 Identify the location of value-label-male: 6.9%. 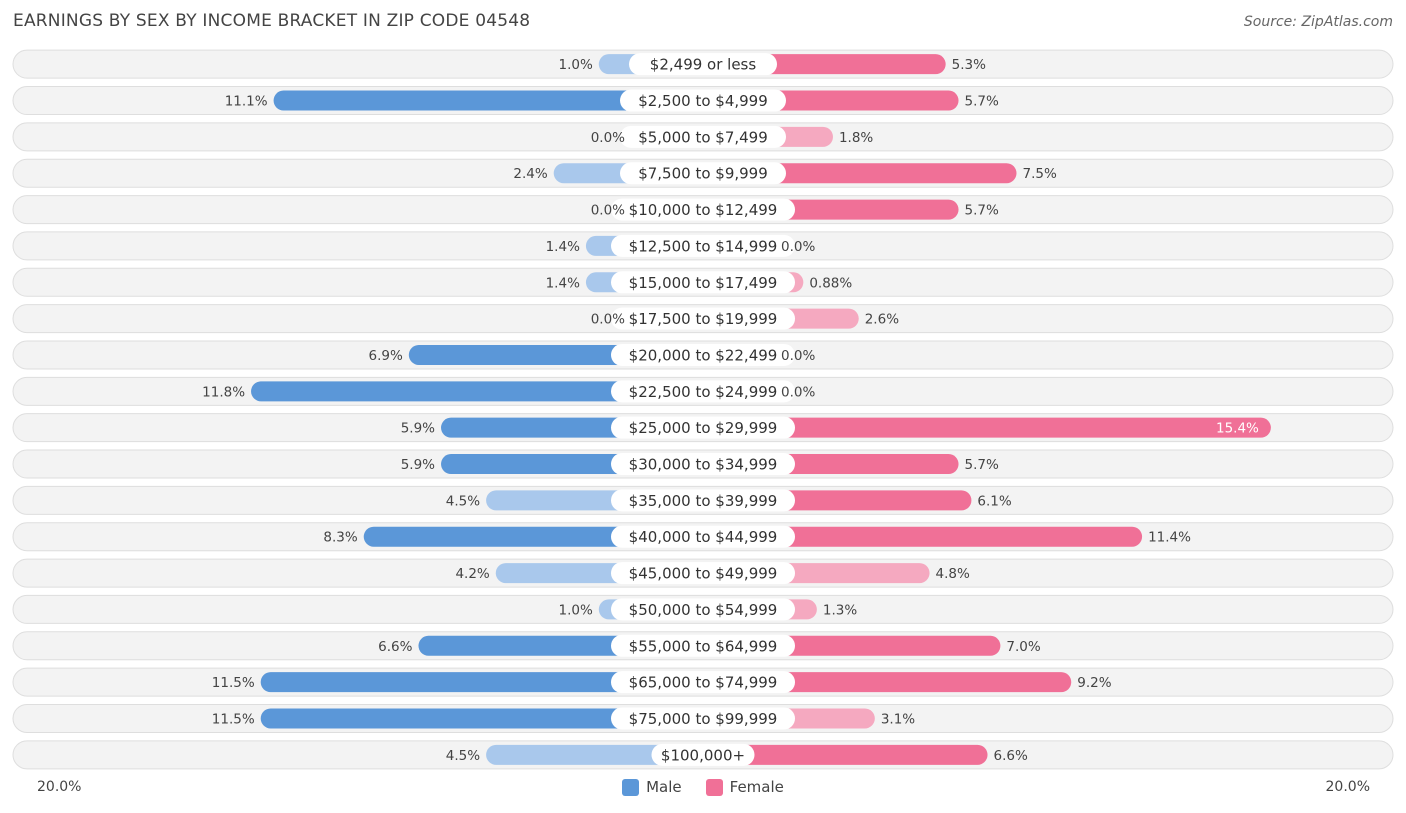
(386, 356).